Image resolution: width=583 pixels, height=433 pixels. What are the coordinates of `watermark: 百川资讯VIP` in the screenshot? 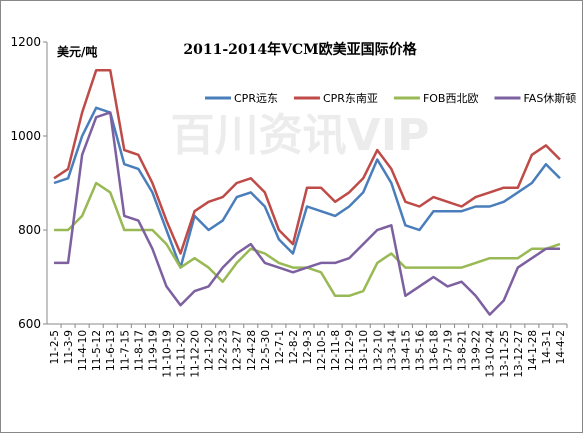 It's located at (300, 135).